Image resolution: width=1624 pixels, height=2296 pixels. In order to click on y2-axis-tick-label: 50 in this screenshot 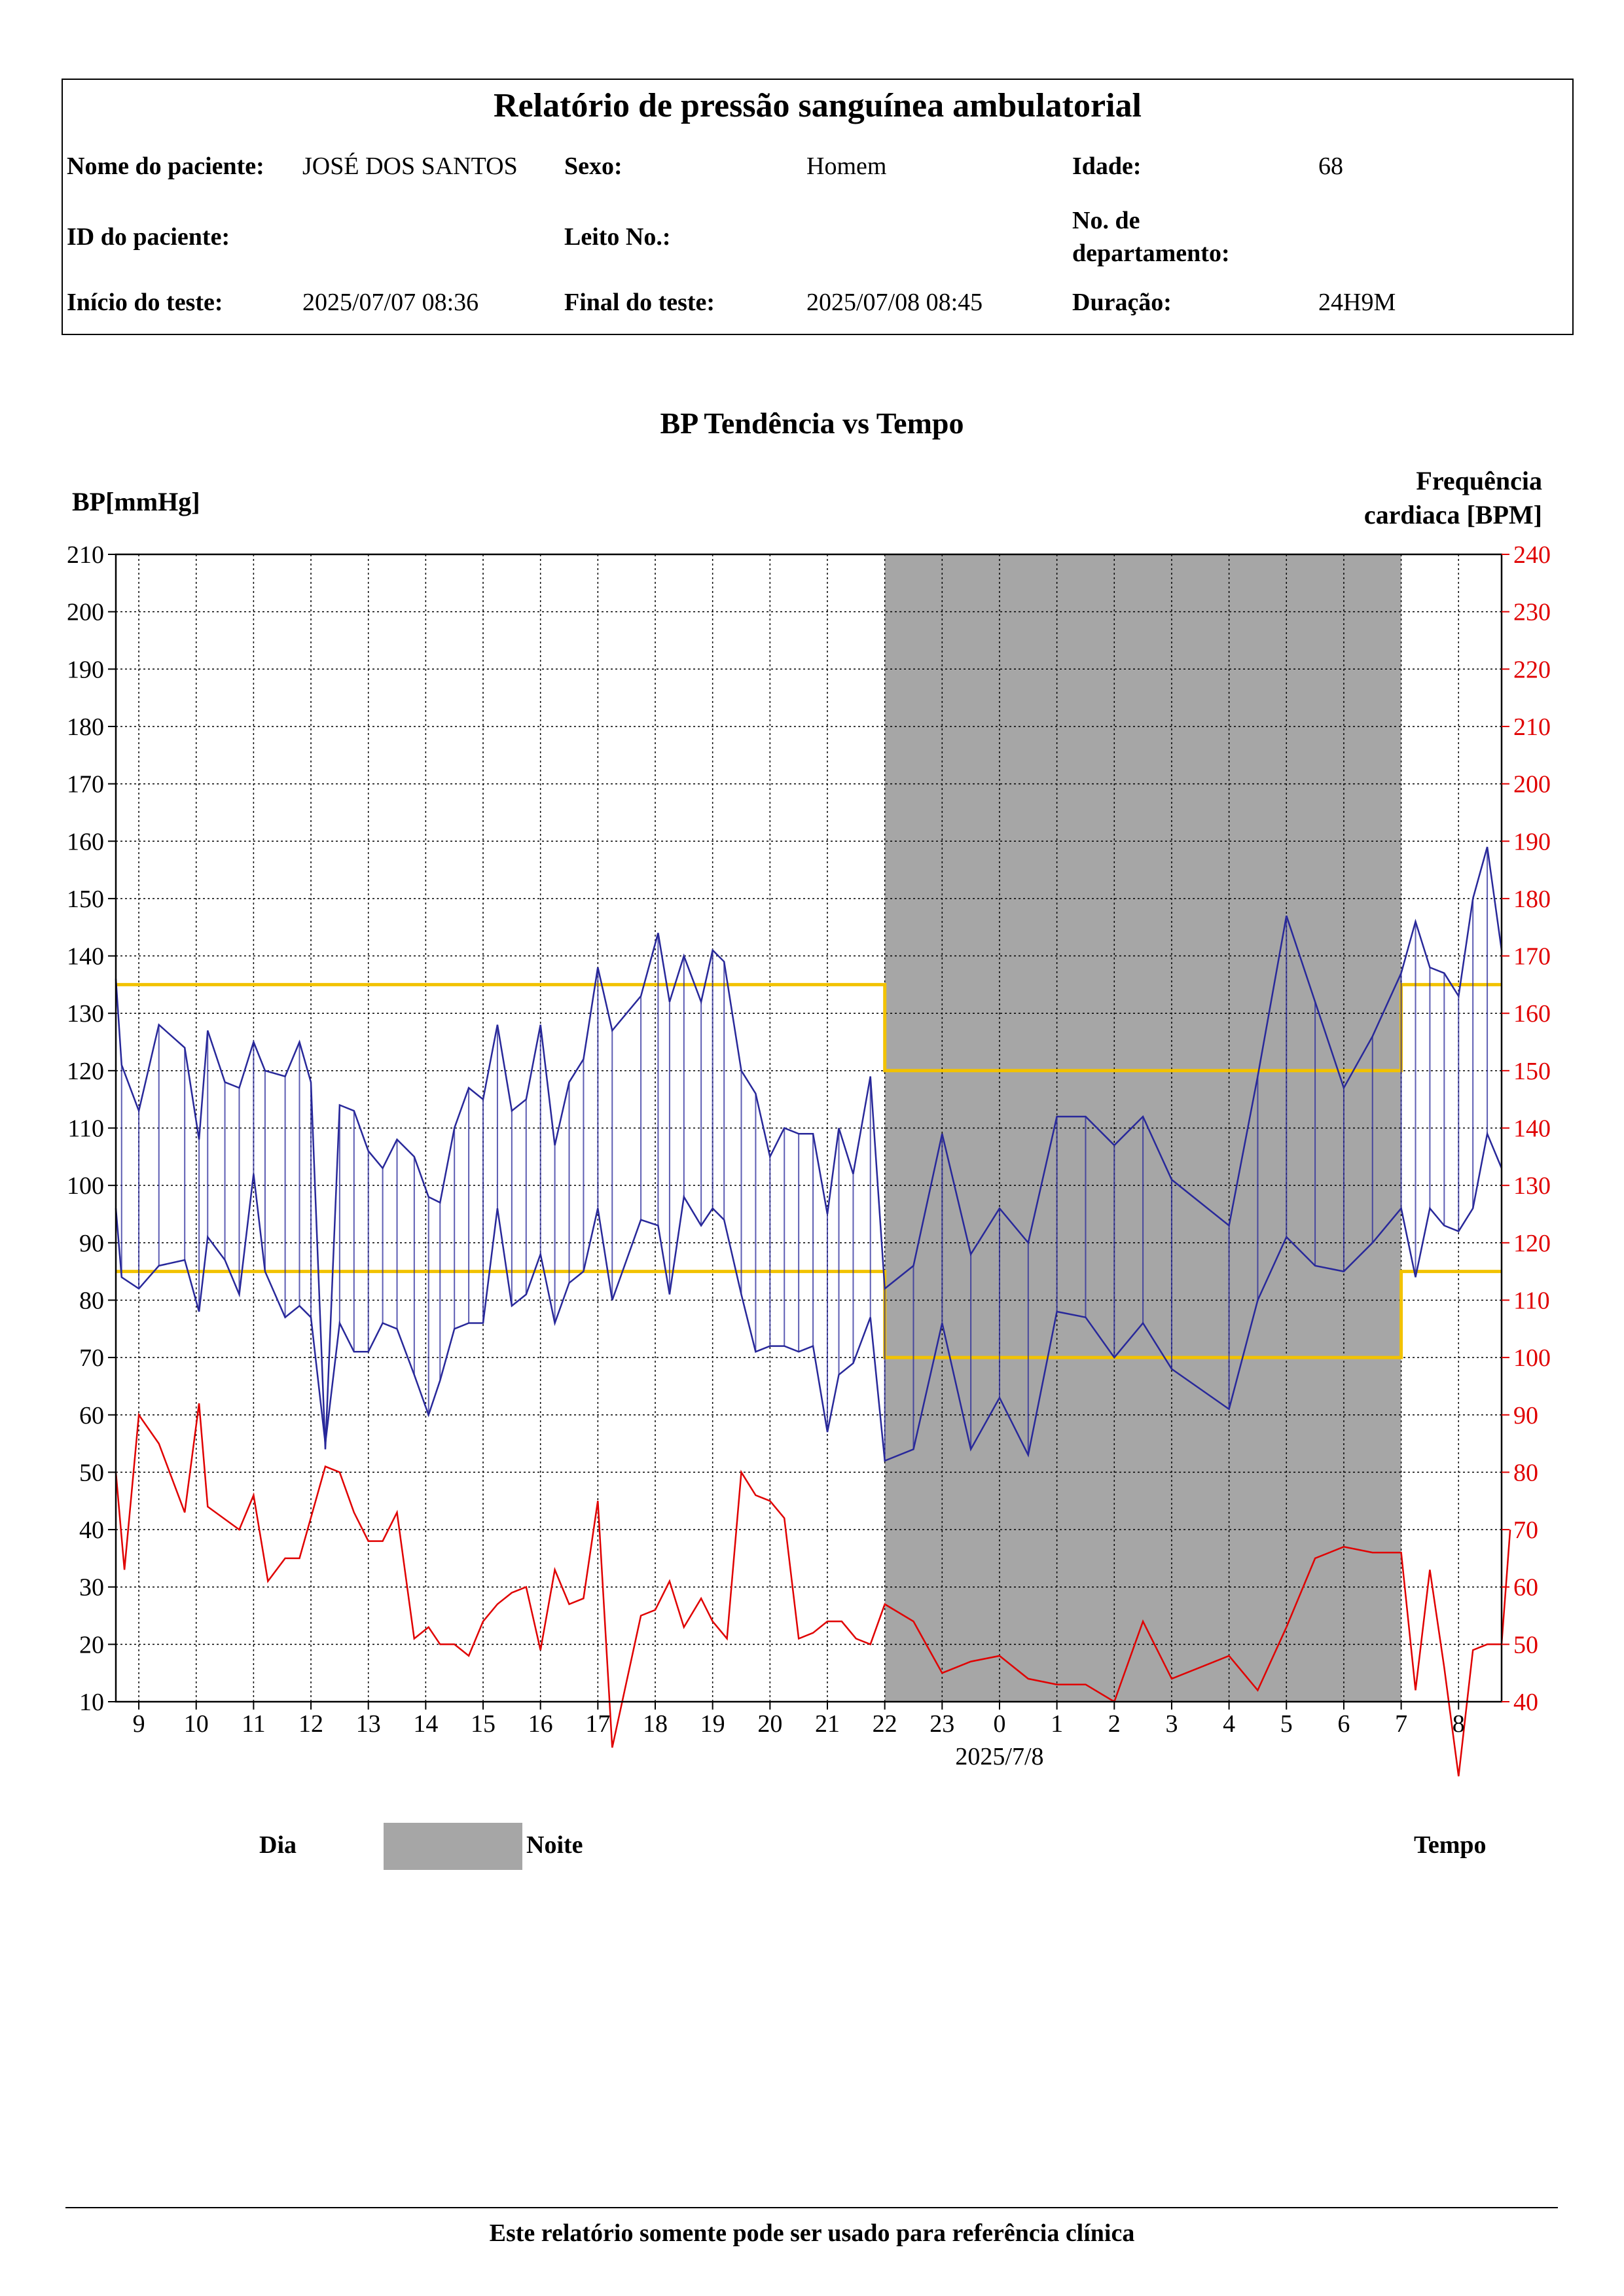, I will do `click(1525, 1645)`.